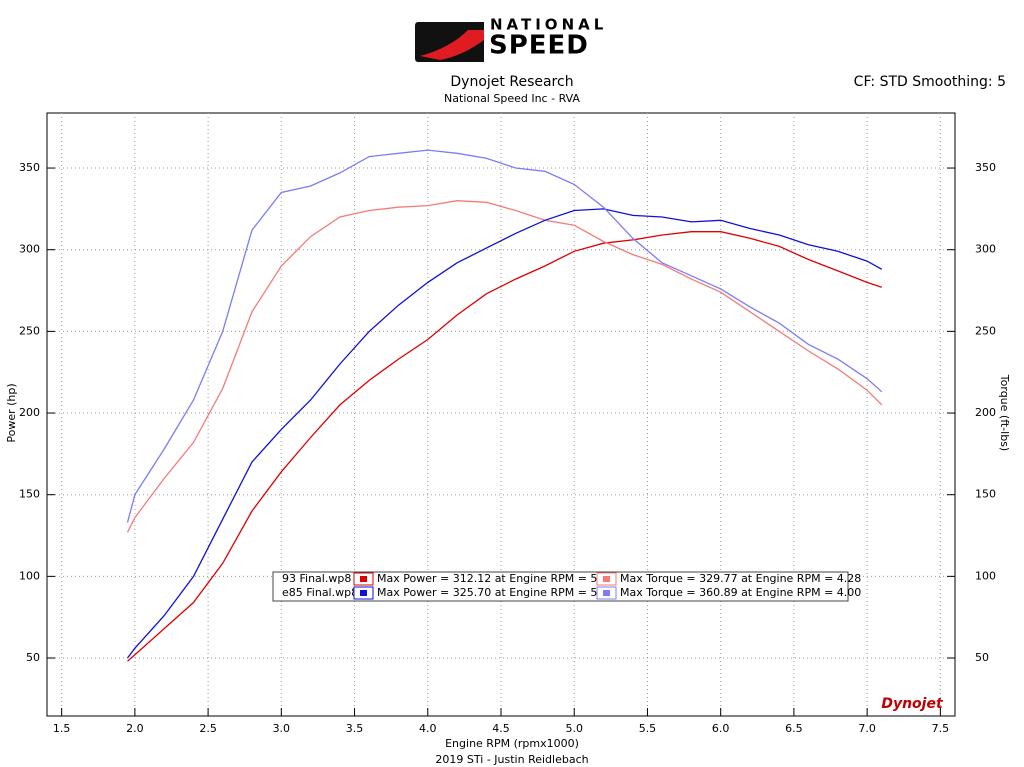 This screenshot has width=1024, height=767. What do you see at coordinates (208, 728) in the screenshot?
I see `x-tick-label: 2.5` at bounding box center [208, 728].